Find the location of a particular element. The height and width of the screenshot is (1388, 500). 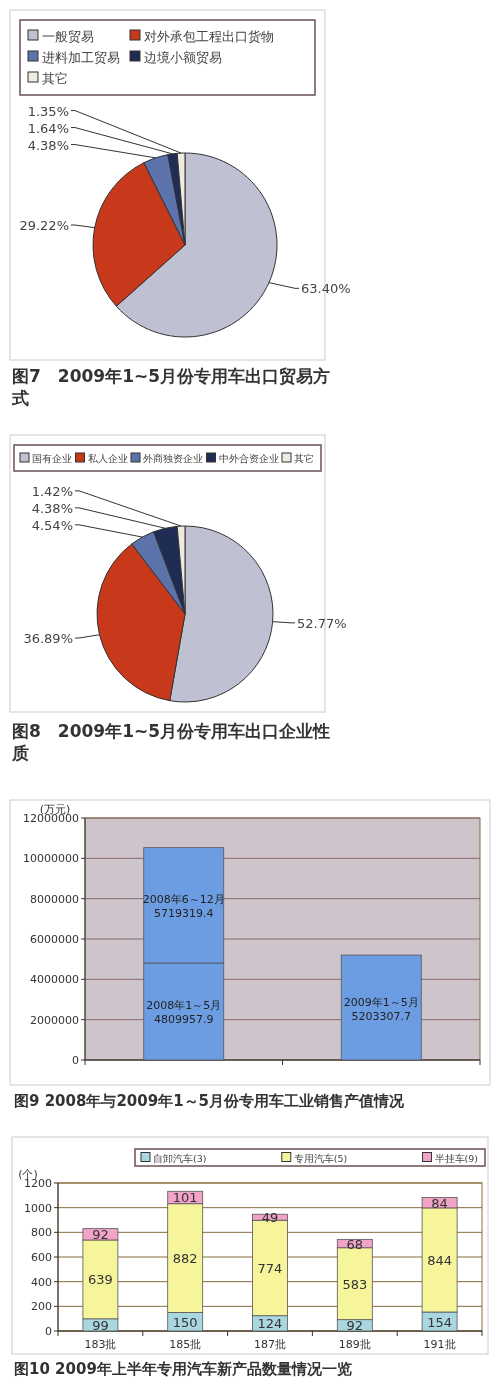

y-tick-label: 6000000 is located at coordinates (54, 939).